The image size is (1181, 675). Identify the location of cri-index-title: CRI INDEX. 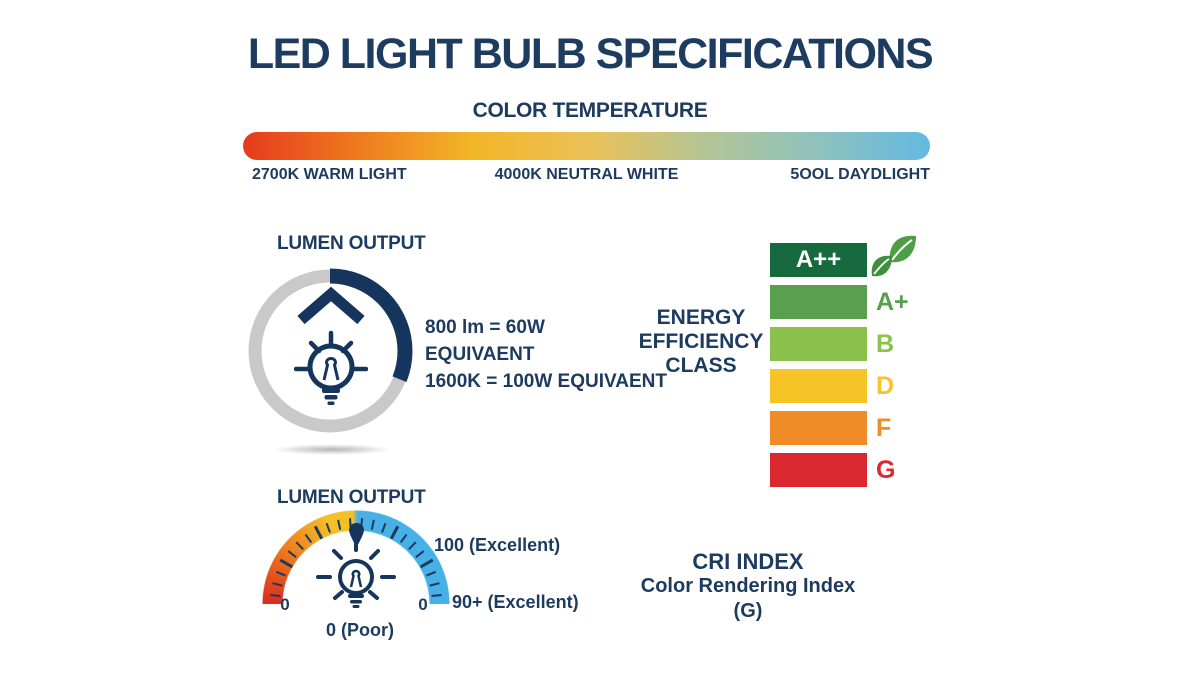
(748, 561).